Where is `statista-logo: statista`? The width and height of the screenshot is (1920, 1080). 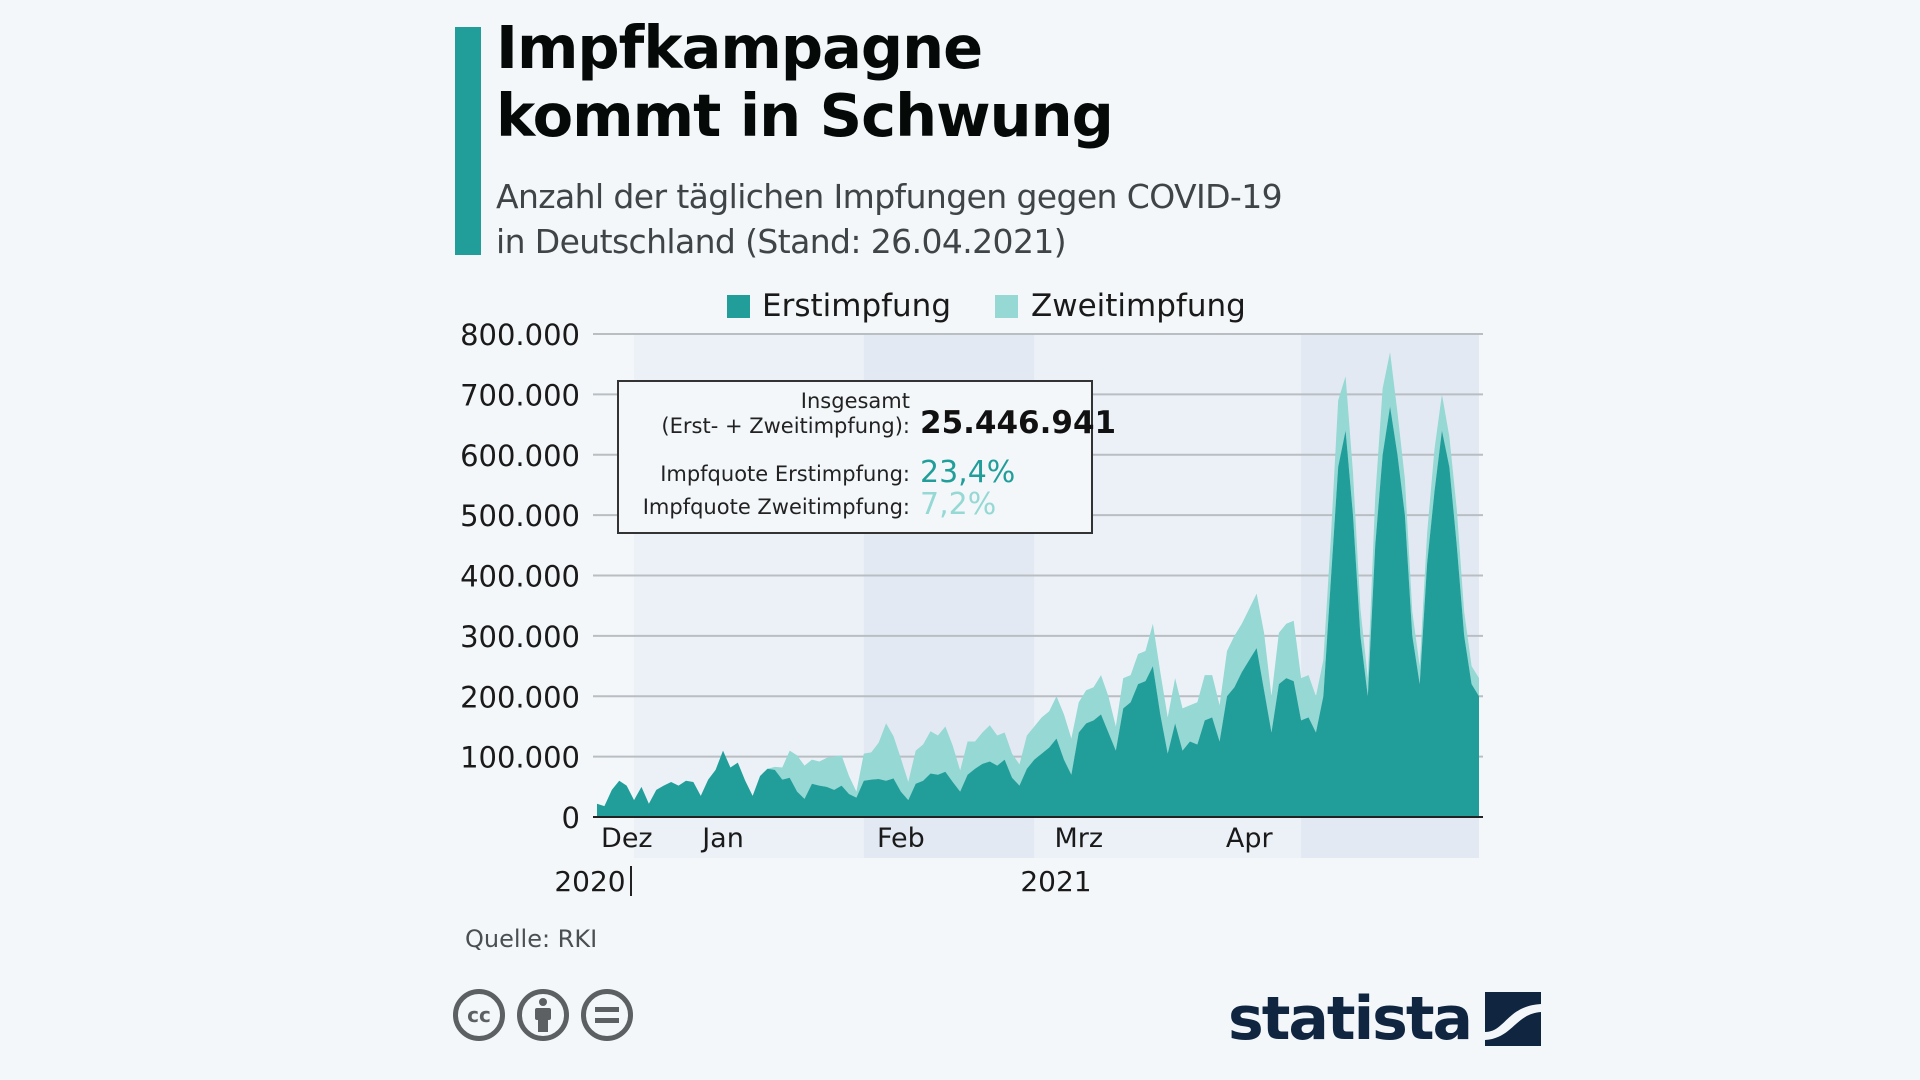
statista-logo: statista is located at coordinates (1385, 1019).